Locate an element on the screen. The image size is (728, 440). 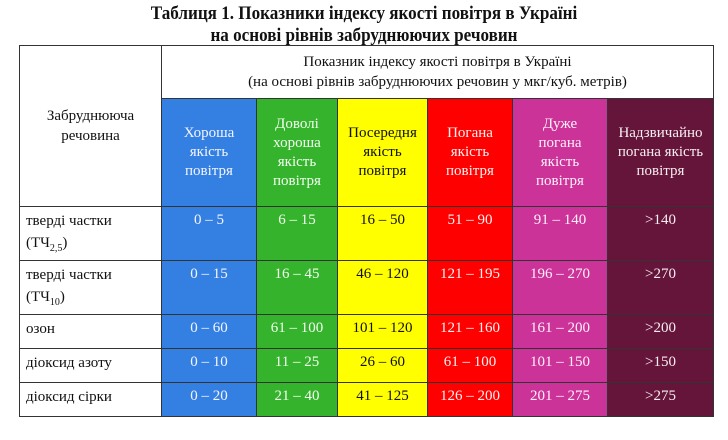
category-header: Хороша якість повітря is located at coordinates (209, 152).